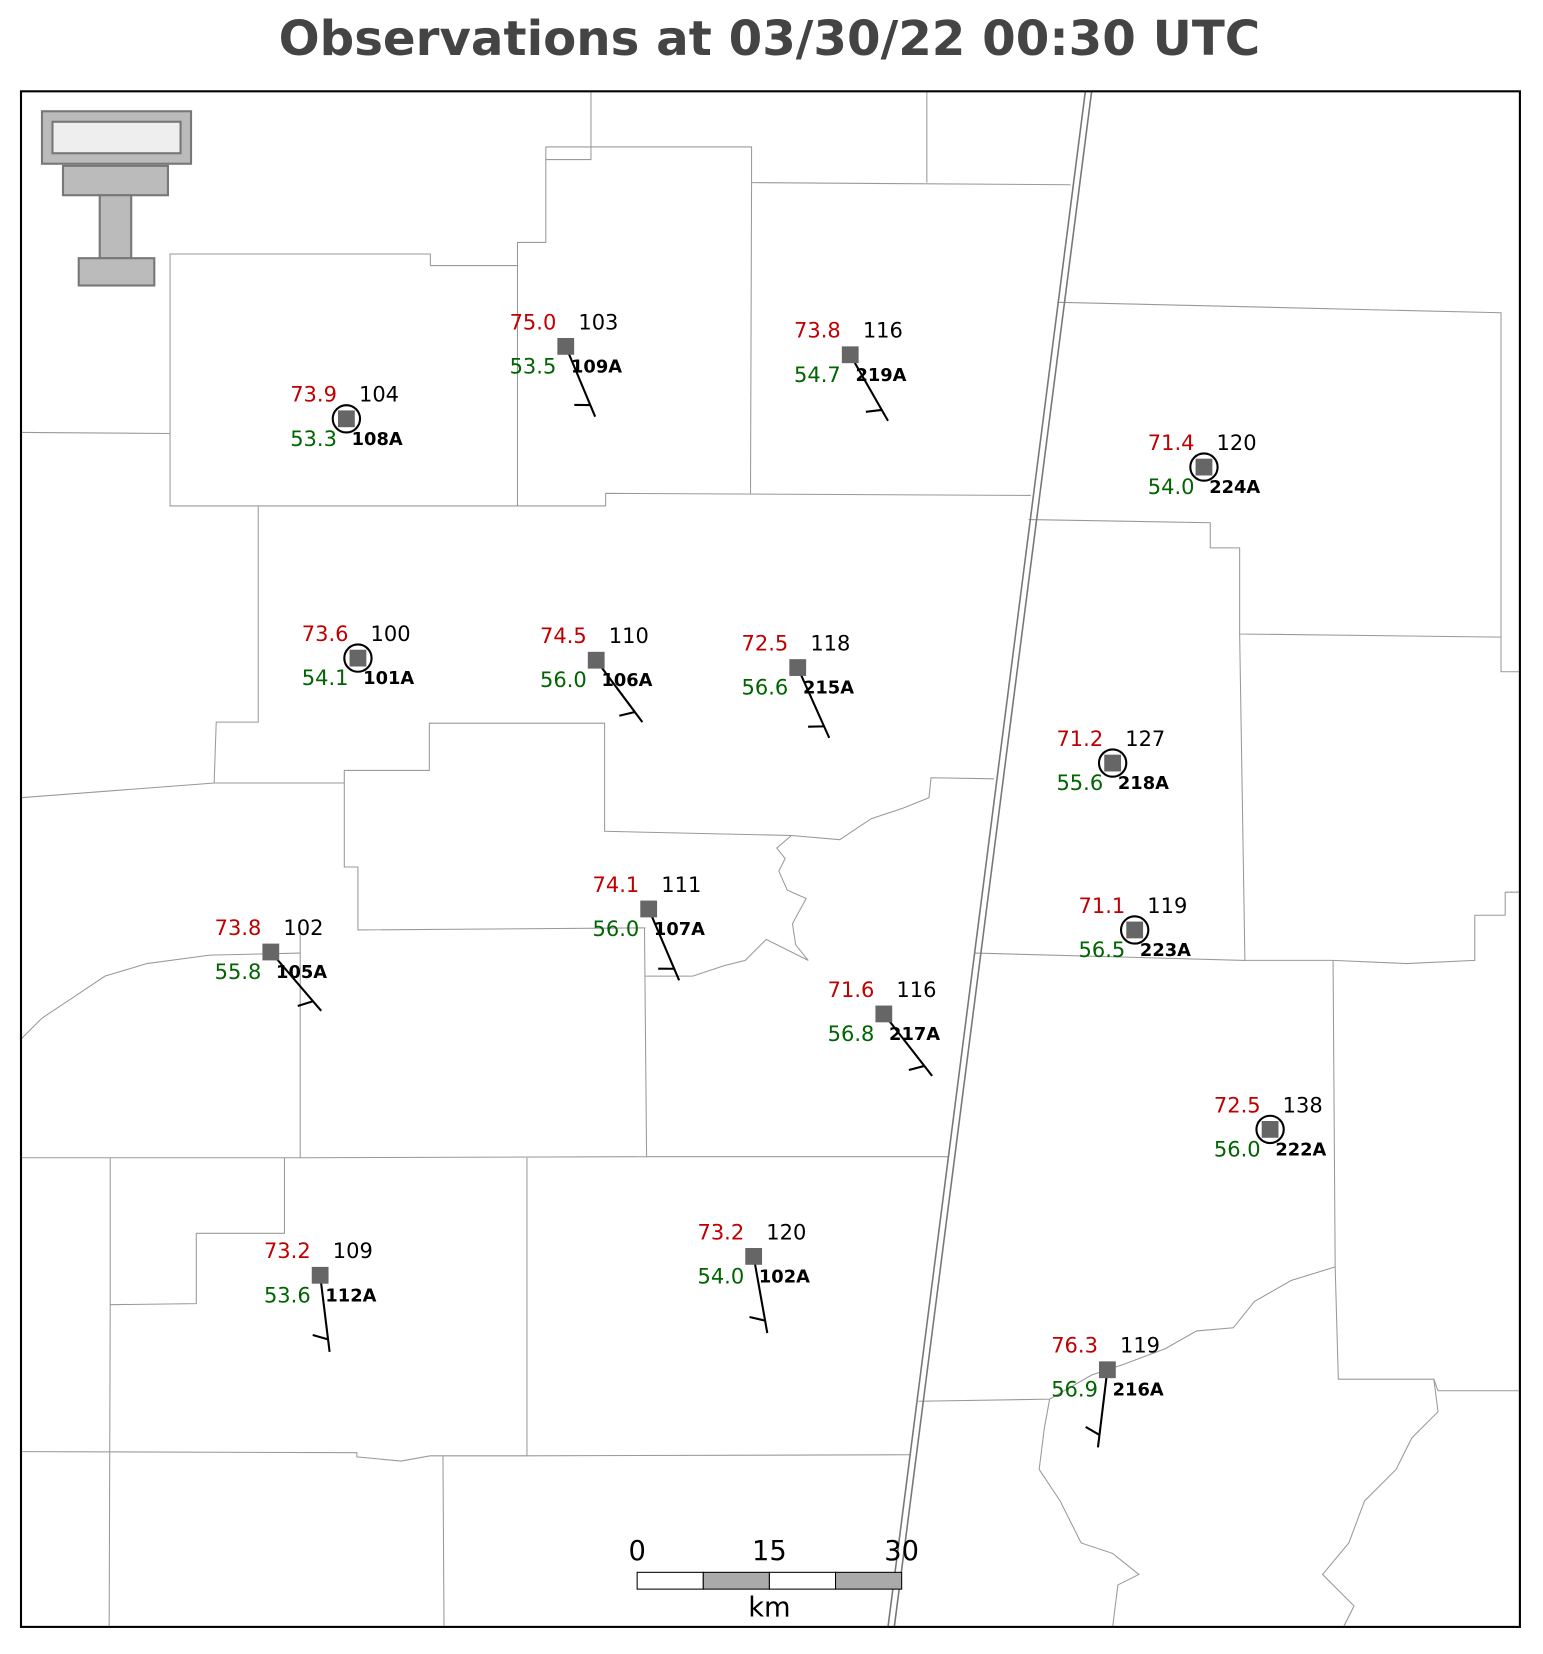 Image resolution: width=1543 pixels, height=1654 pixels. I want to click on dewpoint: 55.6, so click(1079, 783).